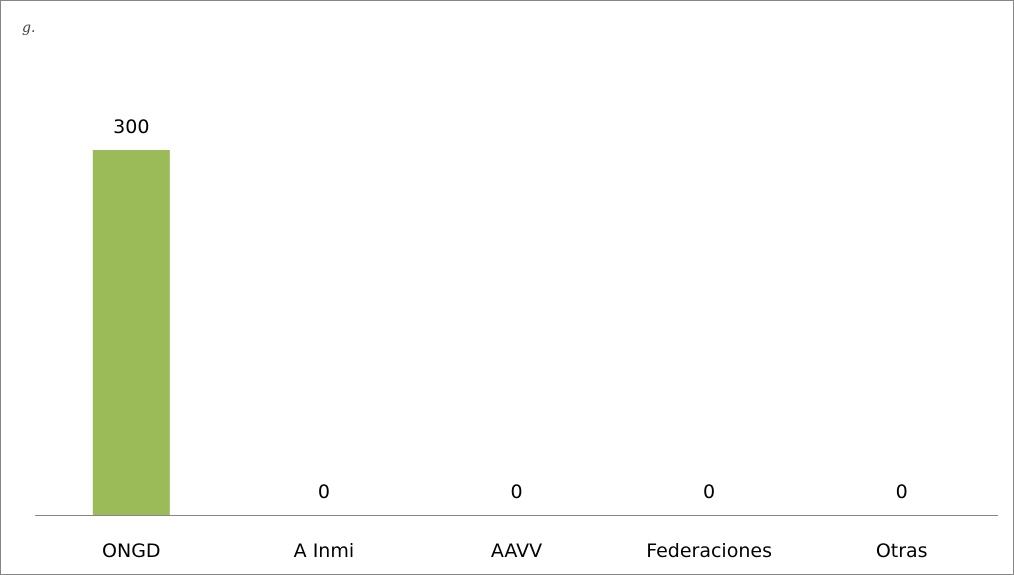 Image resolution: width=1014 pixels, height=575 pixels. I want to click on bar-ongd, so click(131, 332).